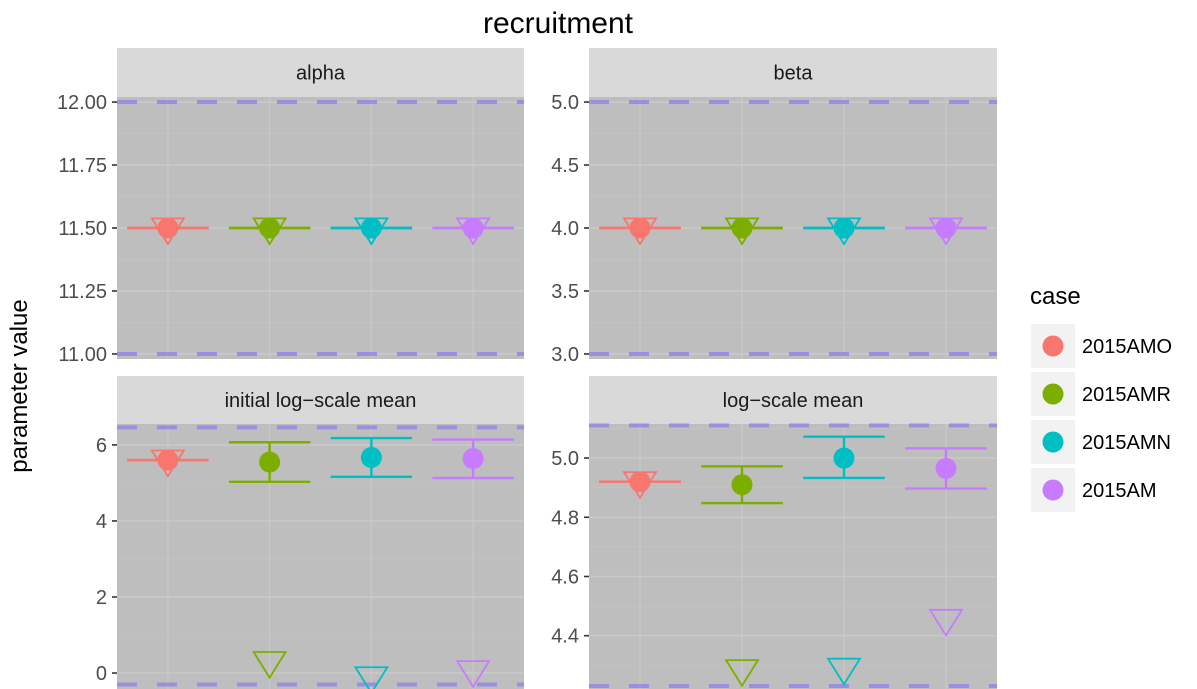 The width and height of the screenshot is (1197, 689). I want to click on legend-label-2015AM: 2015AM, so click(1119, 491).